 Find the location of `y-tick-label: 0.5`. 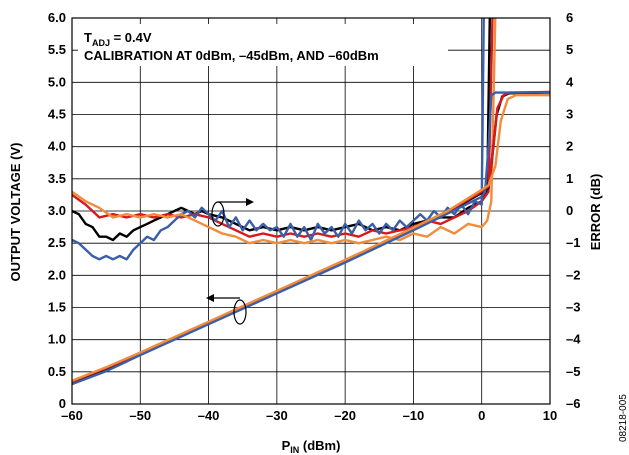

y-tick-label: 0.5 is located at coordinates (57, 371).